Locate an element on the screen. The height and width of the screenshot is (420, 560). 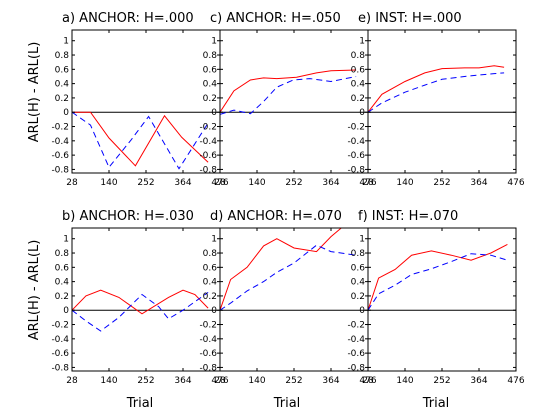
y-axis-label-bottom: ARL(H) - ARL(L) is located at coordinates (34, 290).